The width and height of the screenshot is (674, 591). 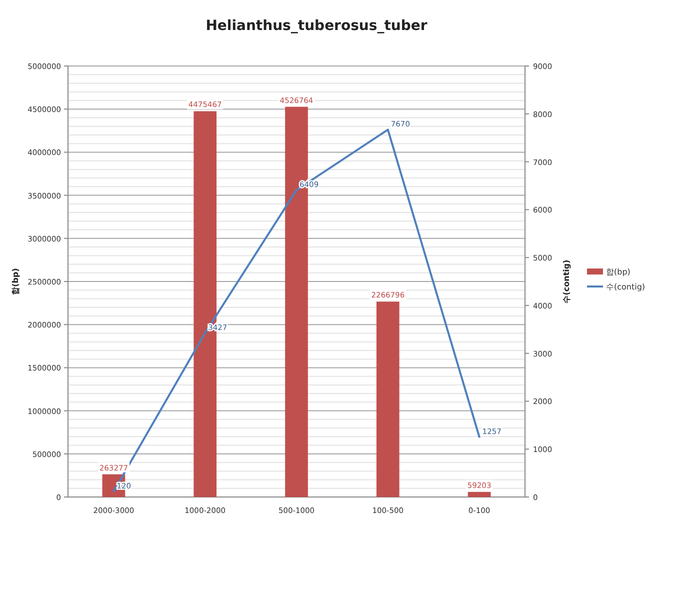 What do you see at coordinates (566, 282) in the screenshot?
I see `y2-axis-title: 수(contig)` at bounding box center [566, 282].